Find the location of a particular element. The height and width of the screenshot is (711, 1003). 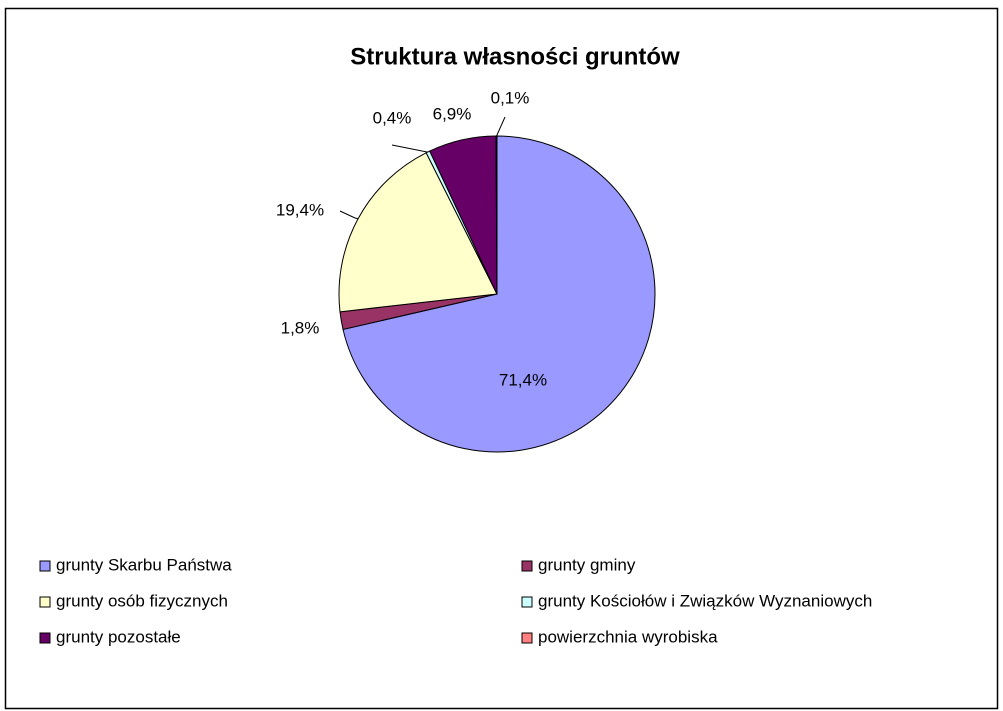

legend-label: powierzchnia wyrobiska is located at coordinates (628, 636).